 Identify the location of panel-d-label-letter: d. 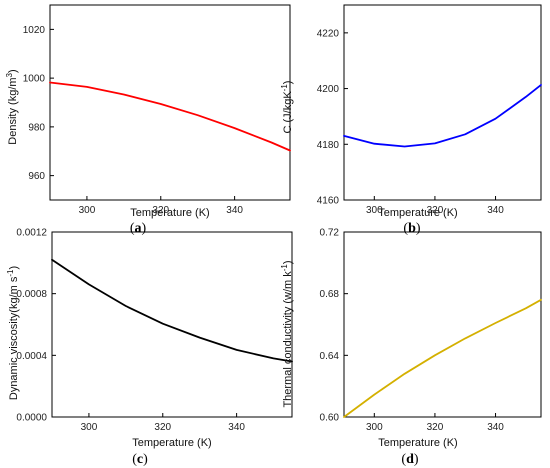
(410, 459).